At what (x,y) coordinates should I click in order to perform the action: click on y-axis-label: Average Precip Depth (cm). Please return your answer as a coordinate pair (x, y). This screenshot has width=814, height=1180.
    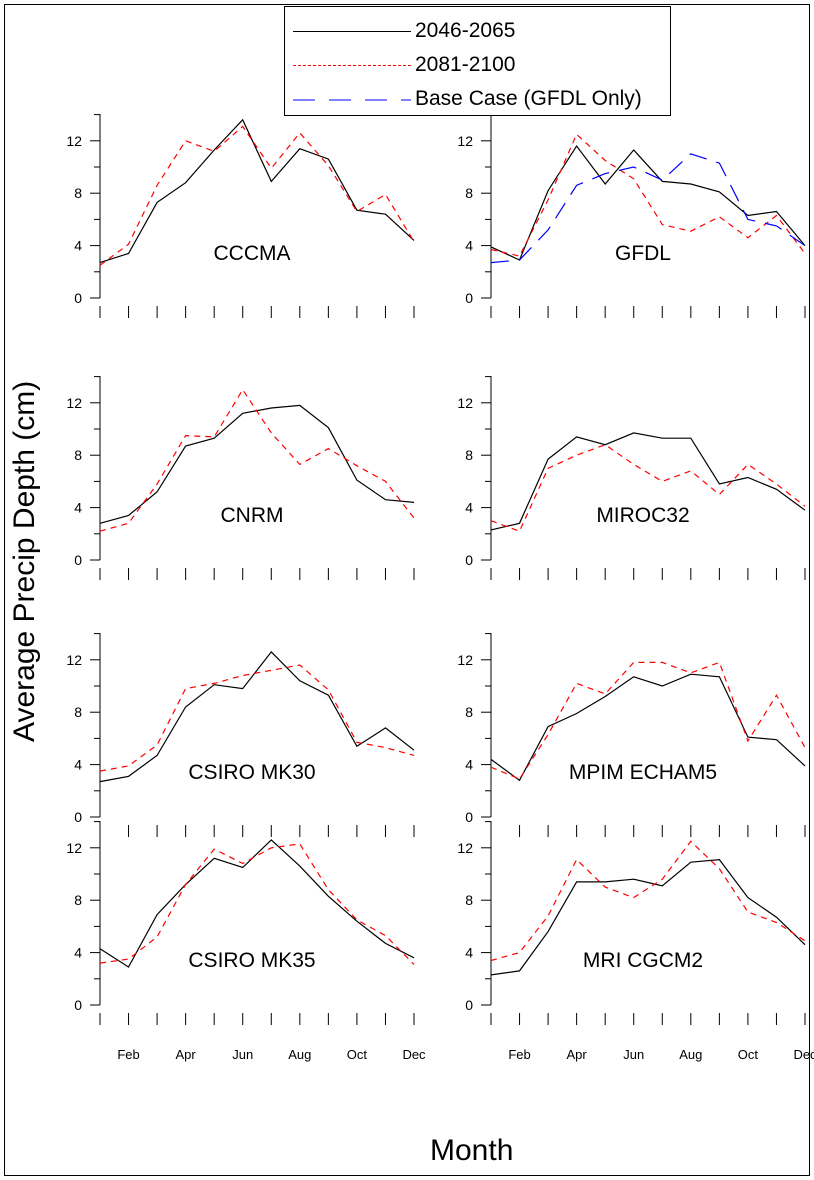
    Looking at the image, I should click on (24, 561).